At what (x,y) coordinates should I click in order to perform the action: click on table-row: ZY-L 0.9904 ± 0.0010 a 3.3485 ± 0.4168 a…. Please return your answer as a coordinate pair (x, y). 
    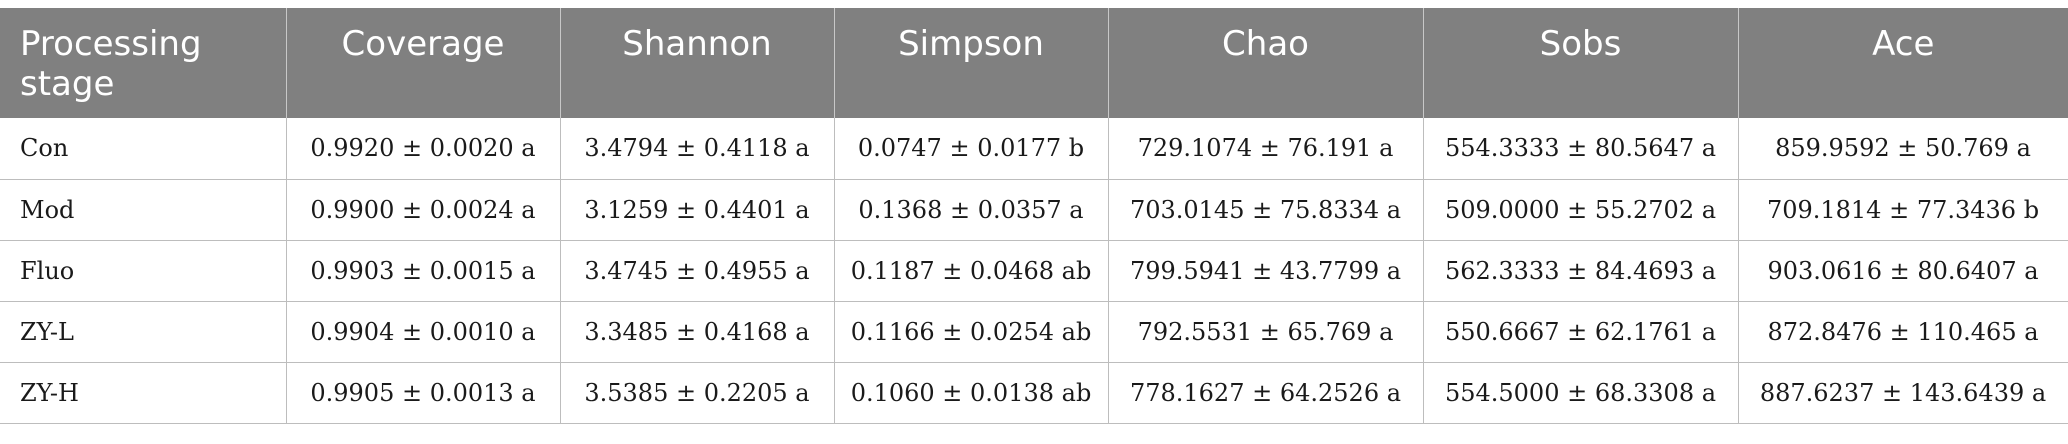
    Looking at the image, I should click on (1034, 332).